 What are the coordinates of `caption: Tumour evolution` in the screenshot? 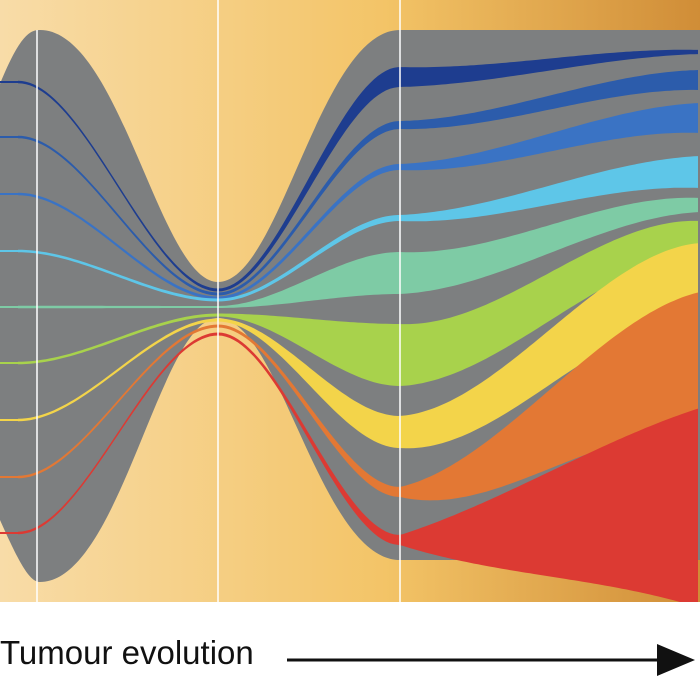 It's located at (350, 655).